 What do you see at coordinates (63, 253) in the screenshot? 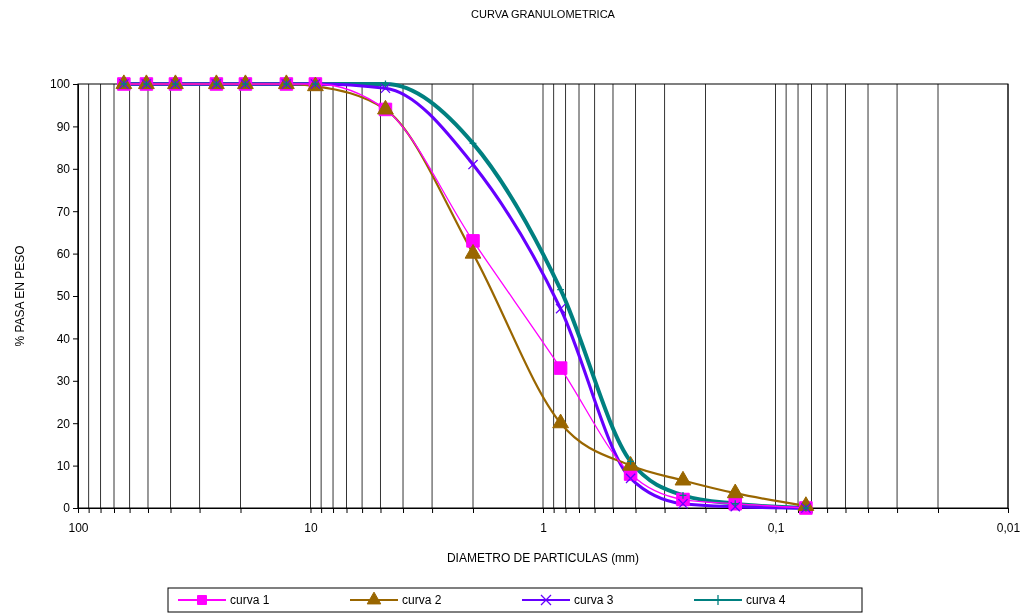
I see `y-tick-label: 60` at bounding box center [63, 253].